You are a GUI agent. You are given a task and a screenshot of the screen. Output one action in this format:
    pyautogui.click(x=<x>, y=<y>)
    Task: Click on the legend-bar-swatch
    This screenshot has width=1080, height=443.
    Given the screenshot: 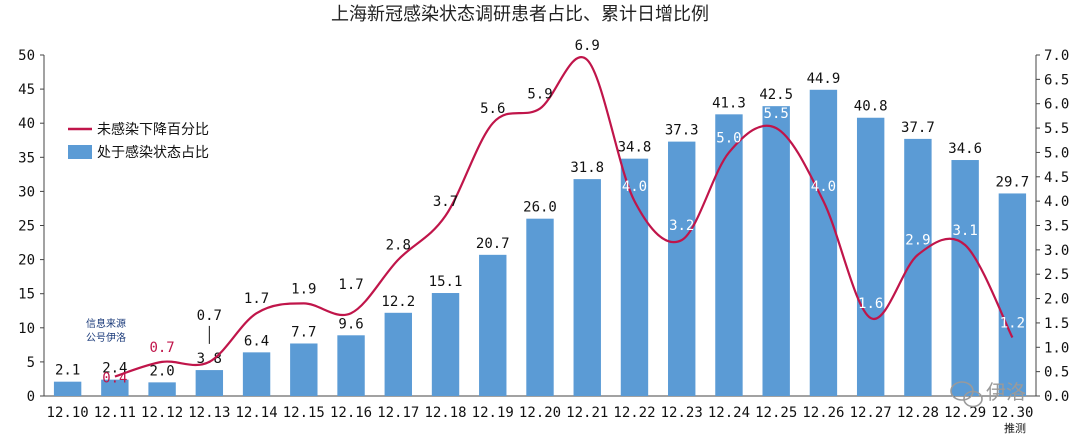 What is the action you would take?
    pyautogui.click(x=80, y=152)
    